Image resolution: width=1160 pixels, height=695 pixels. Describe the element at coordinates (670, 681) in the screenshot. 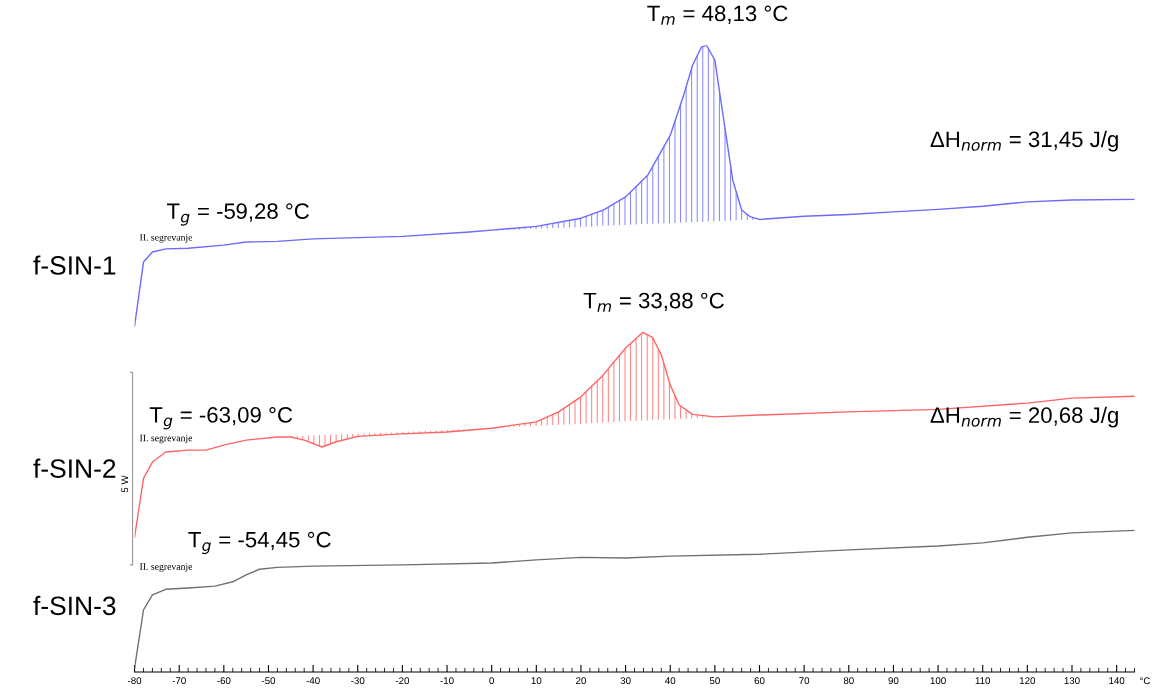

I see `x-tick-label: 40` at that location.